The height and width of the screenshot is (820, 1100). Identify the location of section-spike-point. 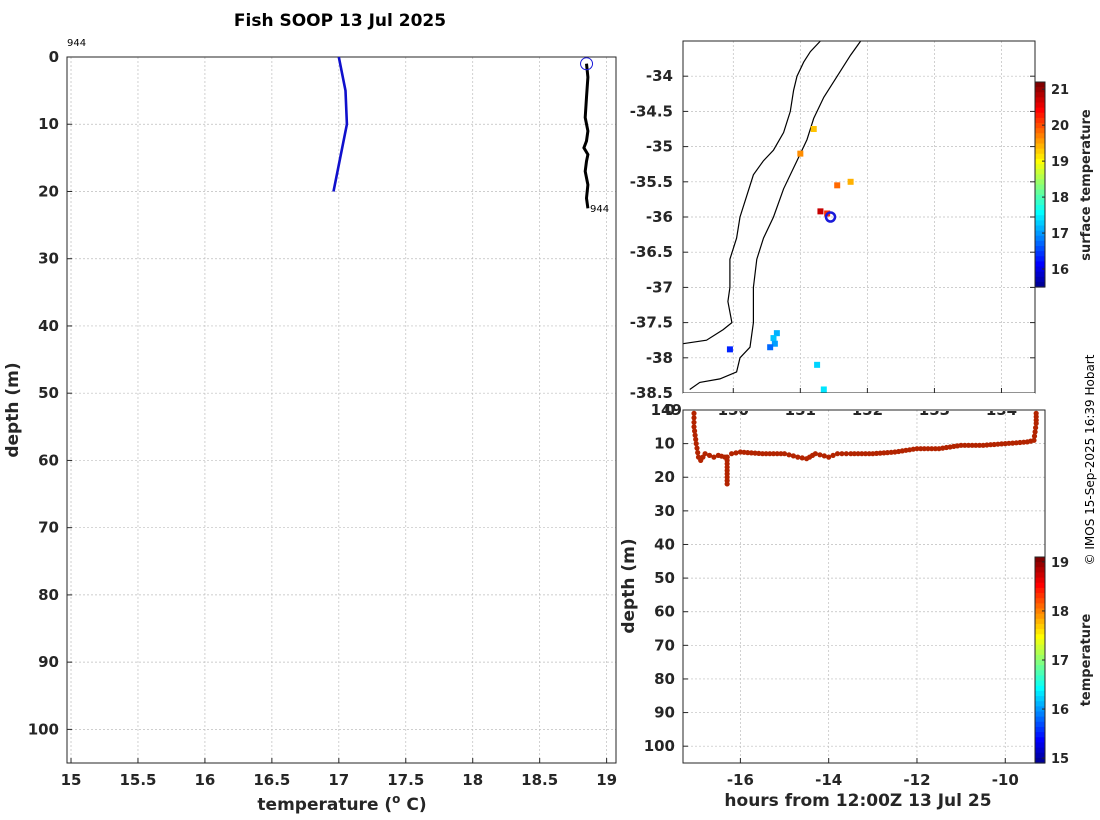
(727, 484).